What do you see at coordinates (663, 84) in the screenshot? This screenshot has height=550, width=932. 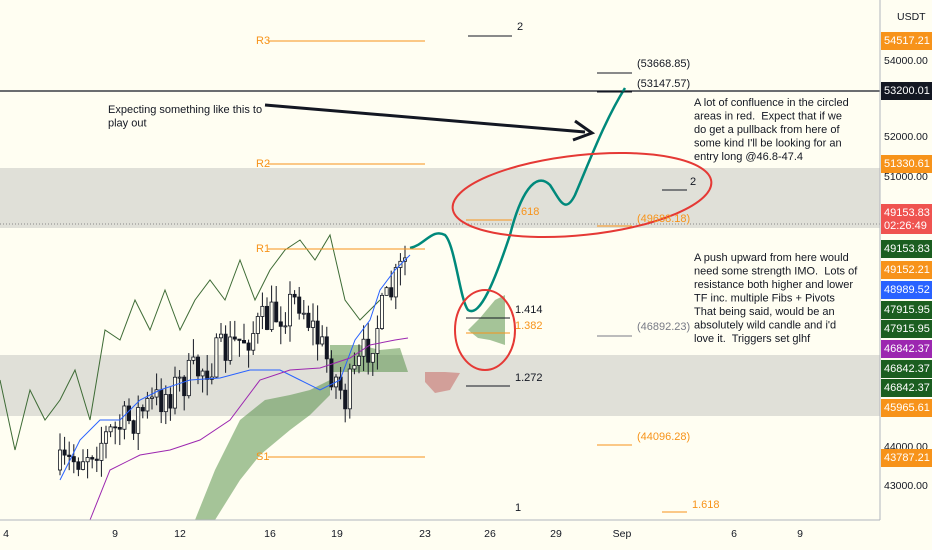 I see `fib-label: (53147.57)` at bounding box center [663, 84].